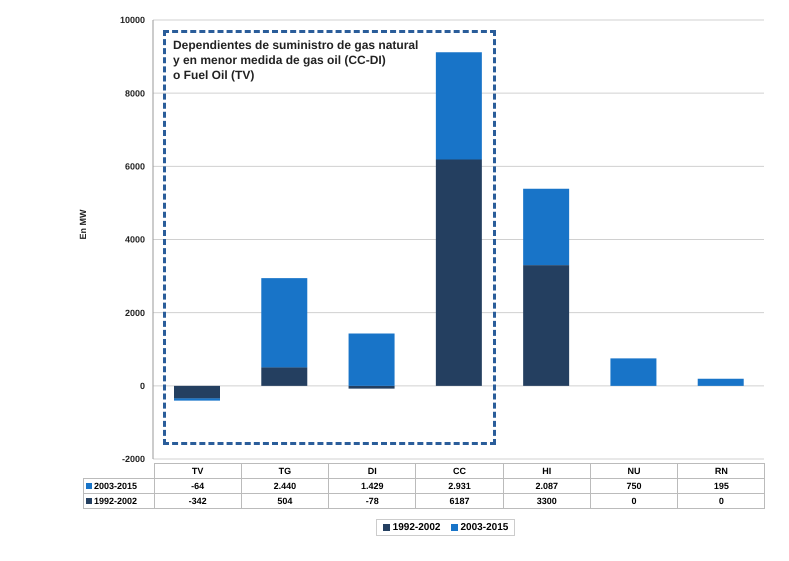 The width and height of the screenshot is (789, 561). What do you see at coordinates (285, 501) in the screenshot?
I see `data-label: 504` at bounding box center [285, 501].